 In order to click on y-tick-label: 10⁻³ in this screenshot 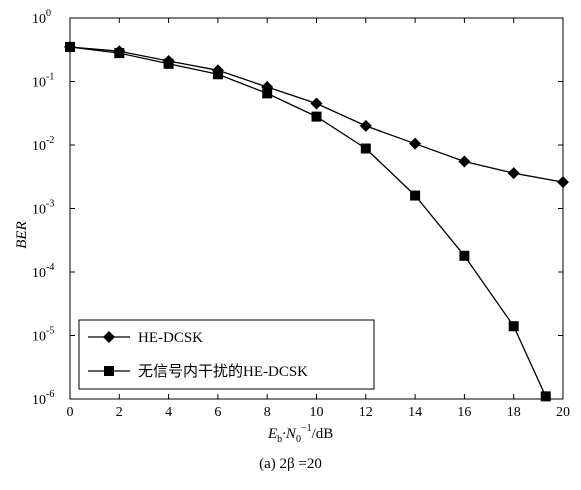, I will do `click(43, 208)`.